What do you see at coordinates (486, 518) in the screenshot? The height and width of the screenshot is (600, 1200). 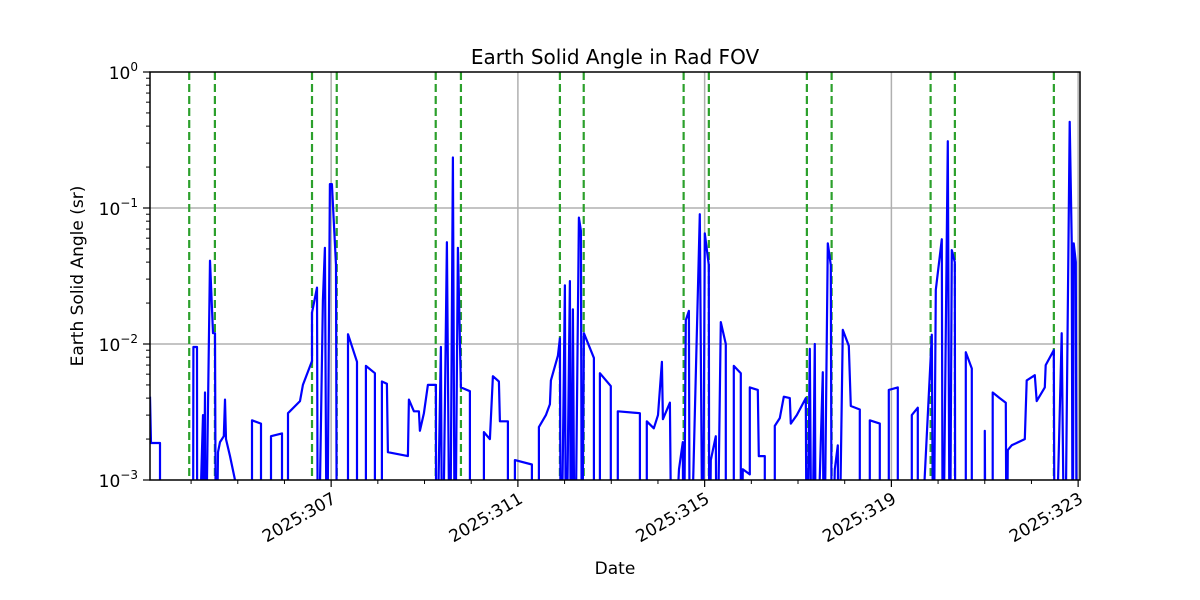 I see `x-tick-label: 2025:311` at bounding box center [486, 518].